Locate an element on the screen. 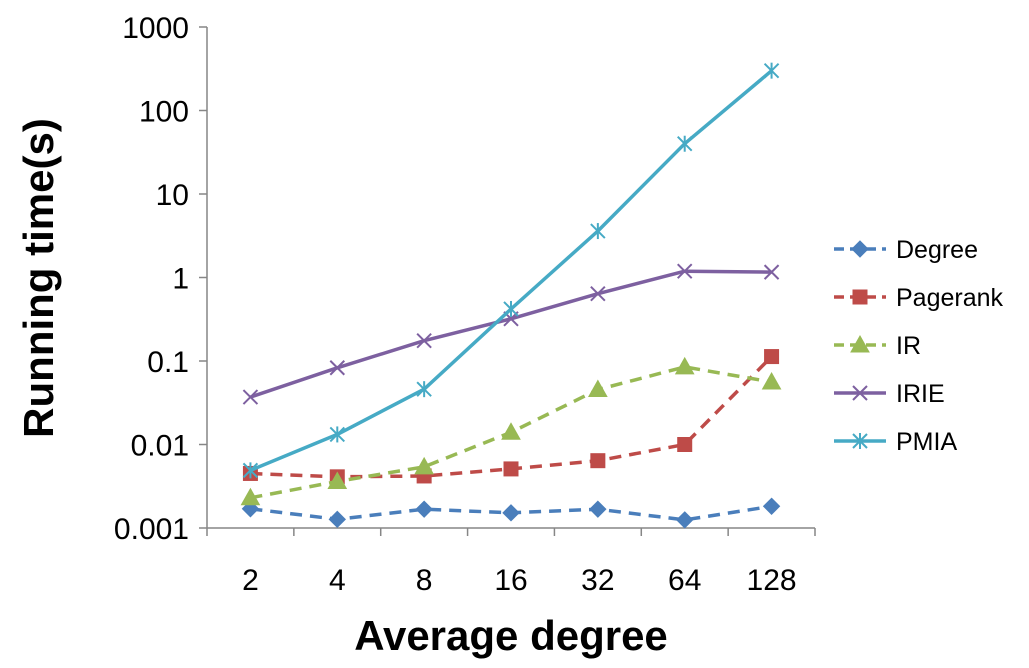  x-tick-label: 128 is located at coordinates (772, 580).